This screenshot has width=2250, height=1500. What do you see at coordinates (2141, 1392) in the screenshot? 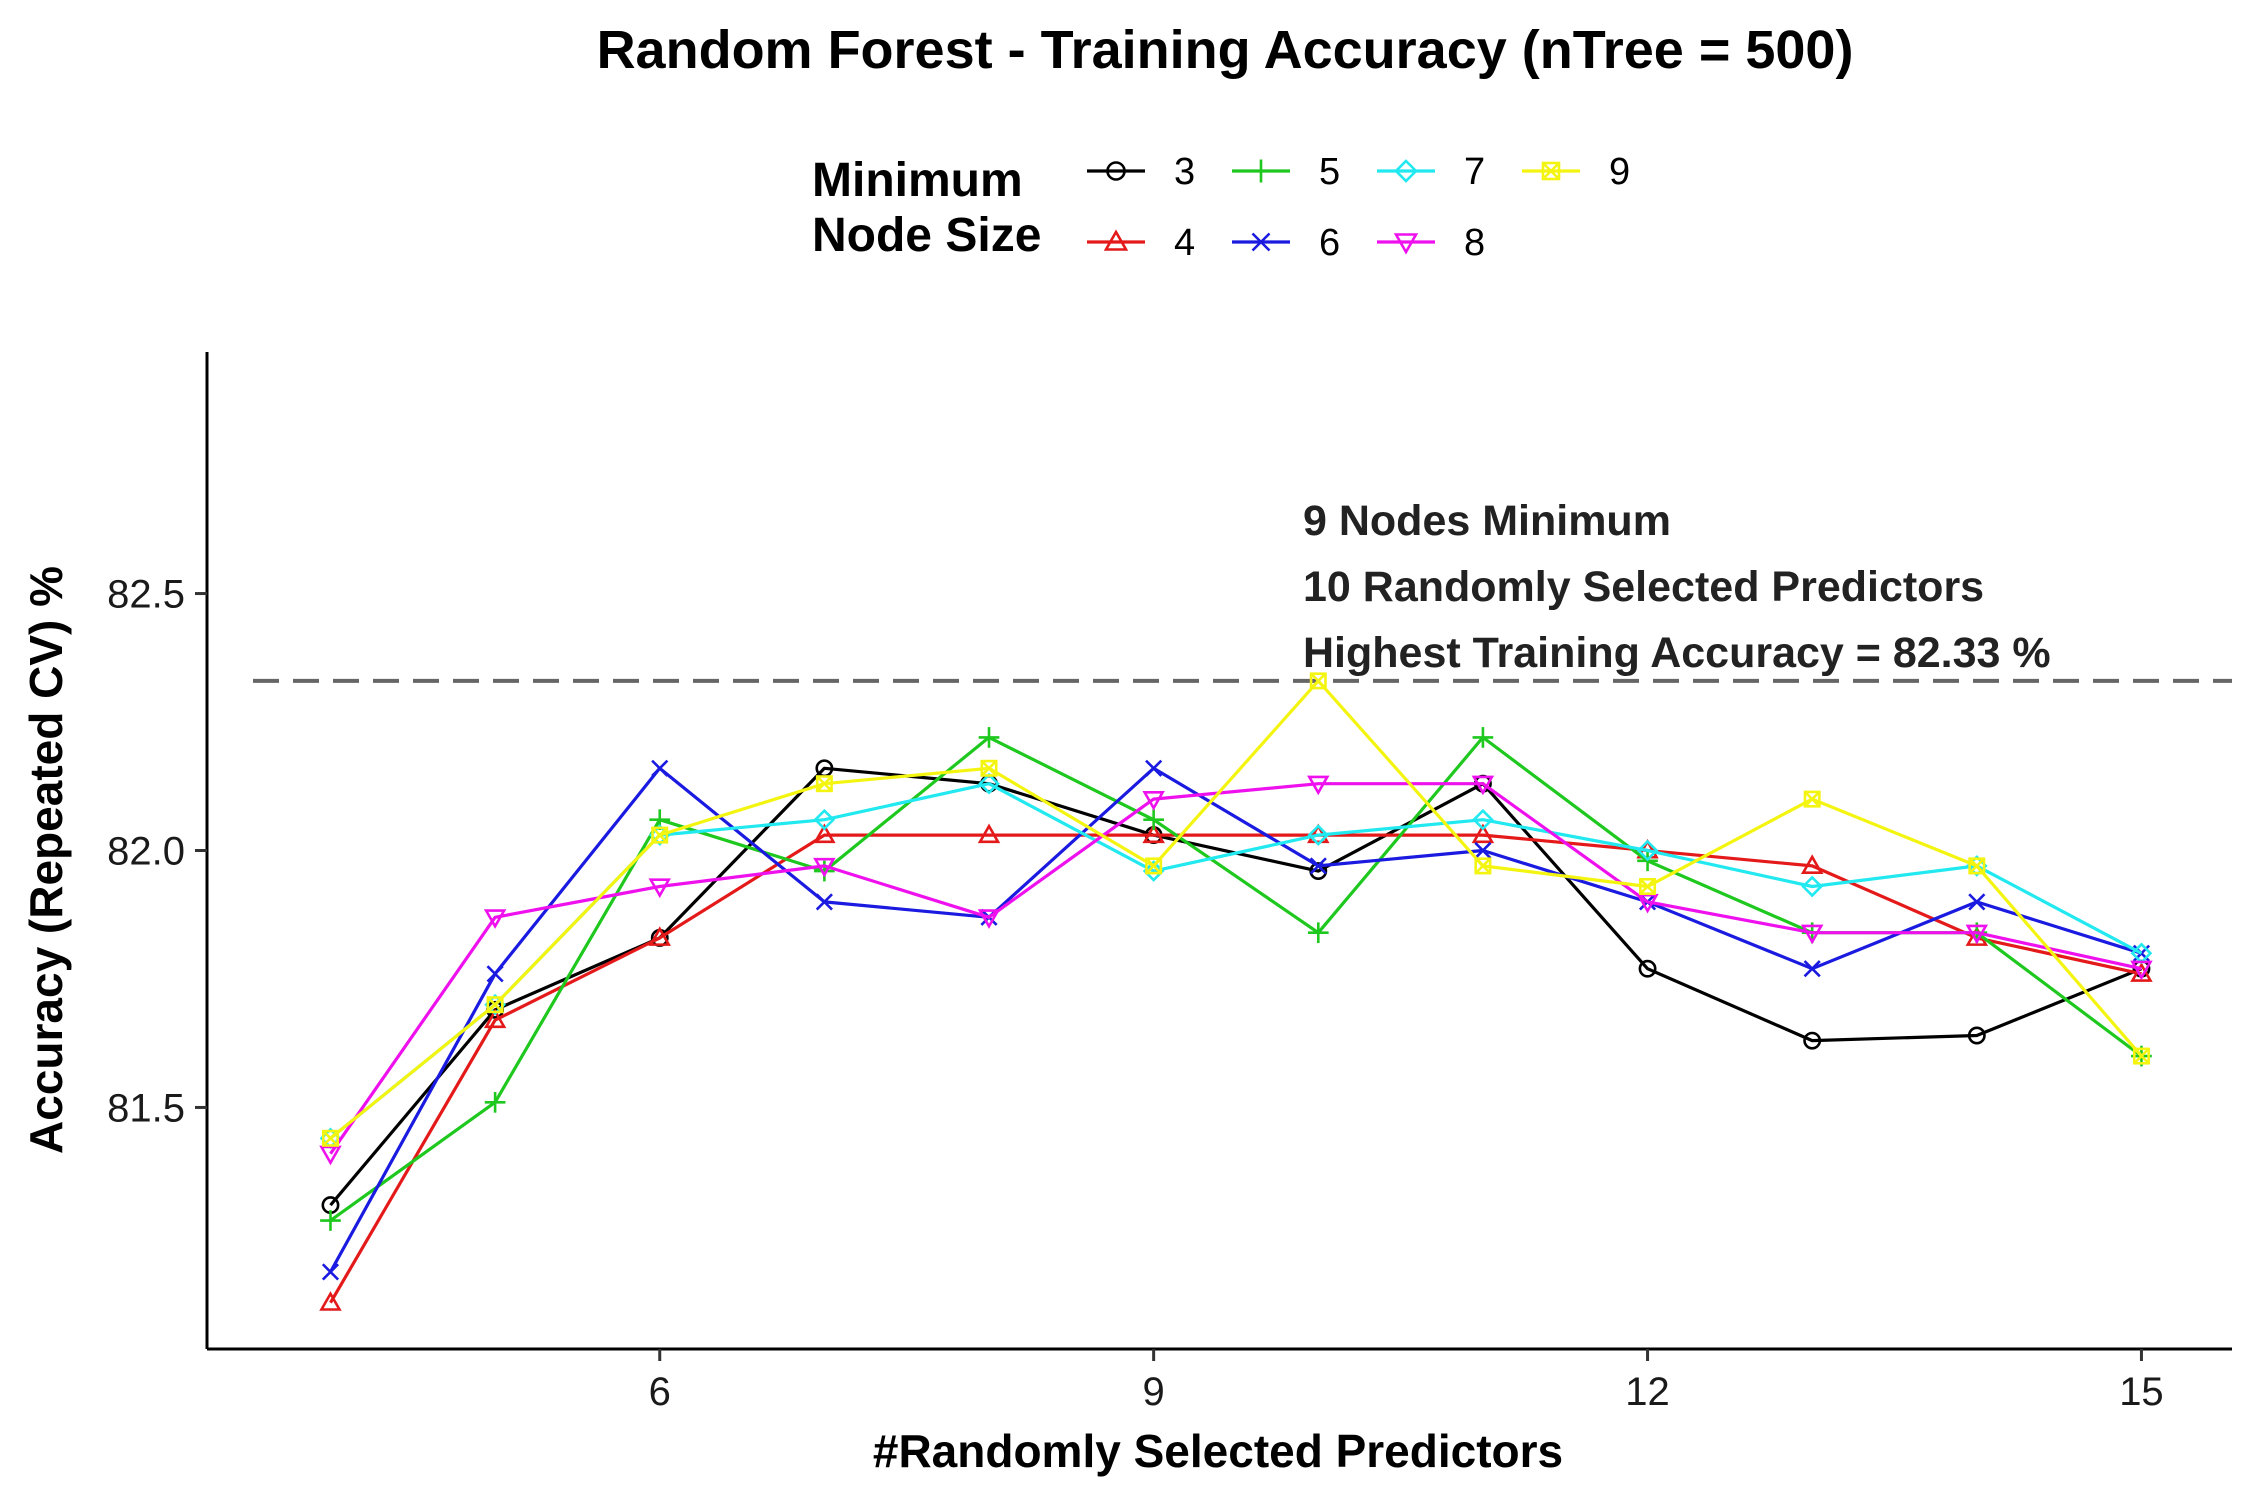
I see `x-tick-label: 15` at bounding box center [2141, 1392].